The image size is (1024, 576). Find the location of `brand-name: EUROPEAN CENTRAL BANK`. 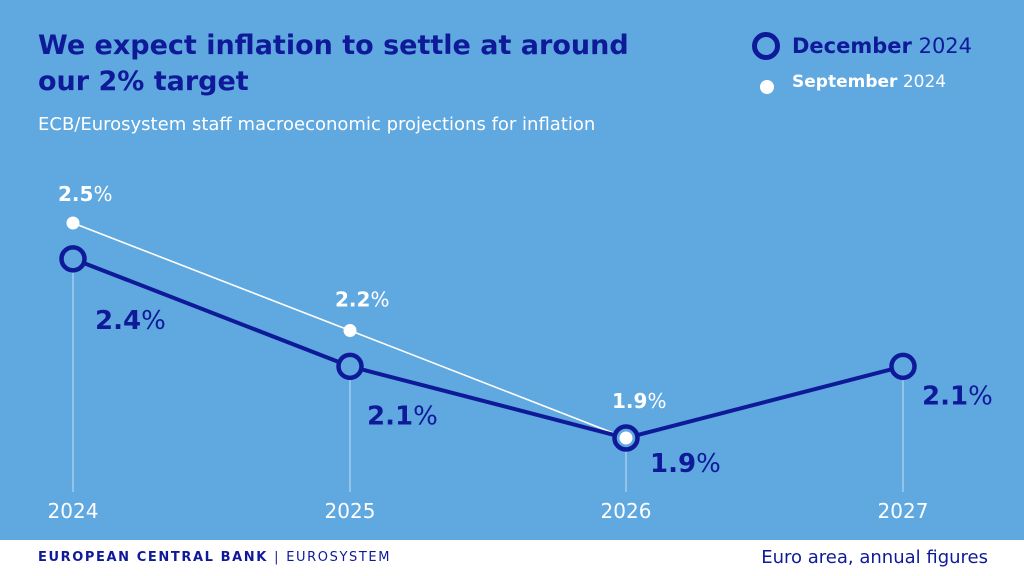

brand-name: EUROPEAN CENTRAL BANK is located at coordinates (153, 557).